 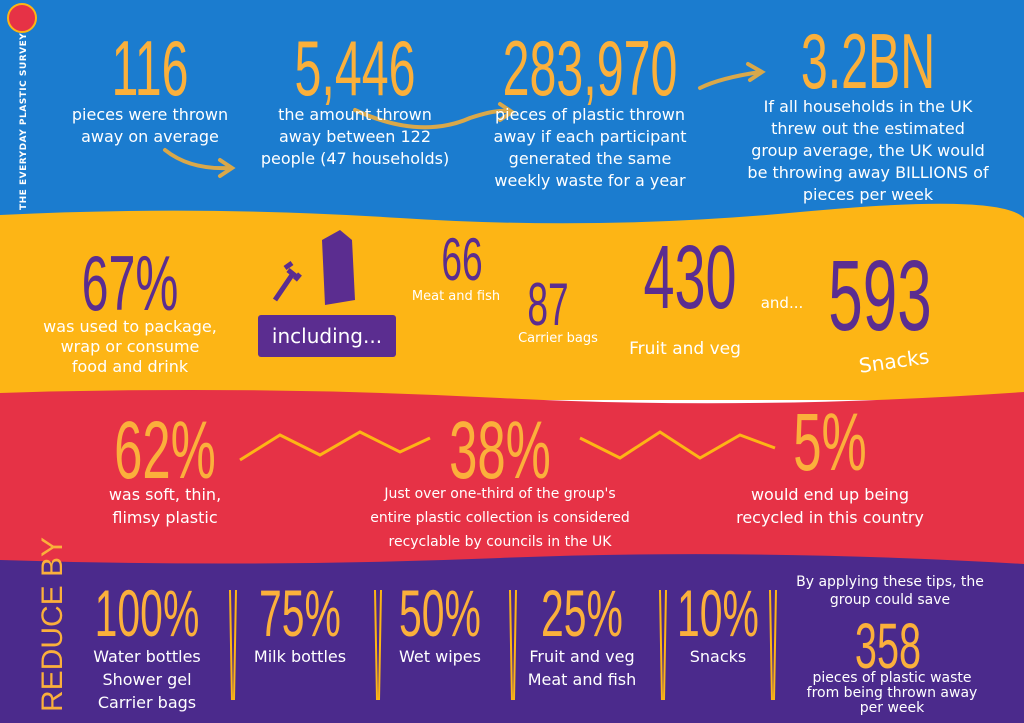 I want to click on stat-text: Meat and fish, so click(x=582, y=679).